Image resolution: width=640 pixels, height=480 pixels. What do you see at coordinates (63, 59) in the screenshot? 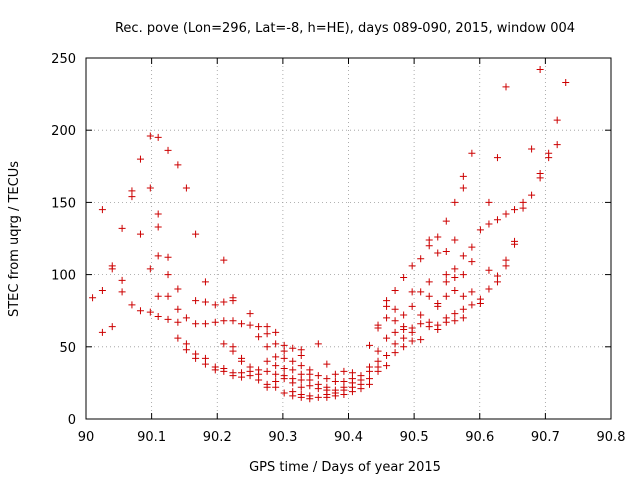
I see `y-tick-label: 250` at bounding box center [63, 59].